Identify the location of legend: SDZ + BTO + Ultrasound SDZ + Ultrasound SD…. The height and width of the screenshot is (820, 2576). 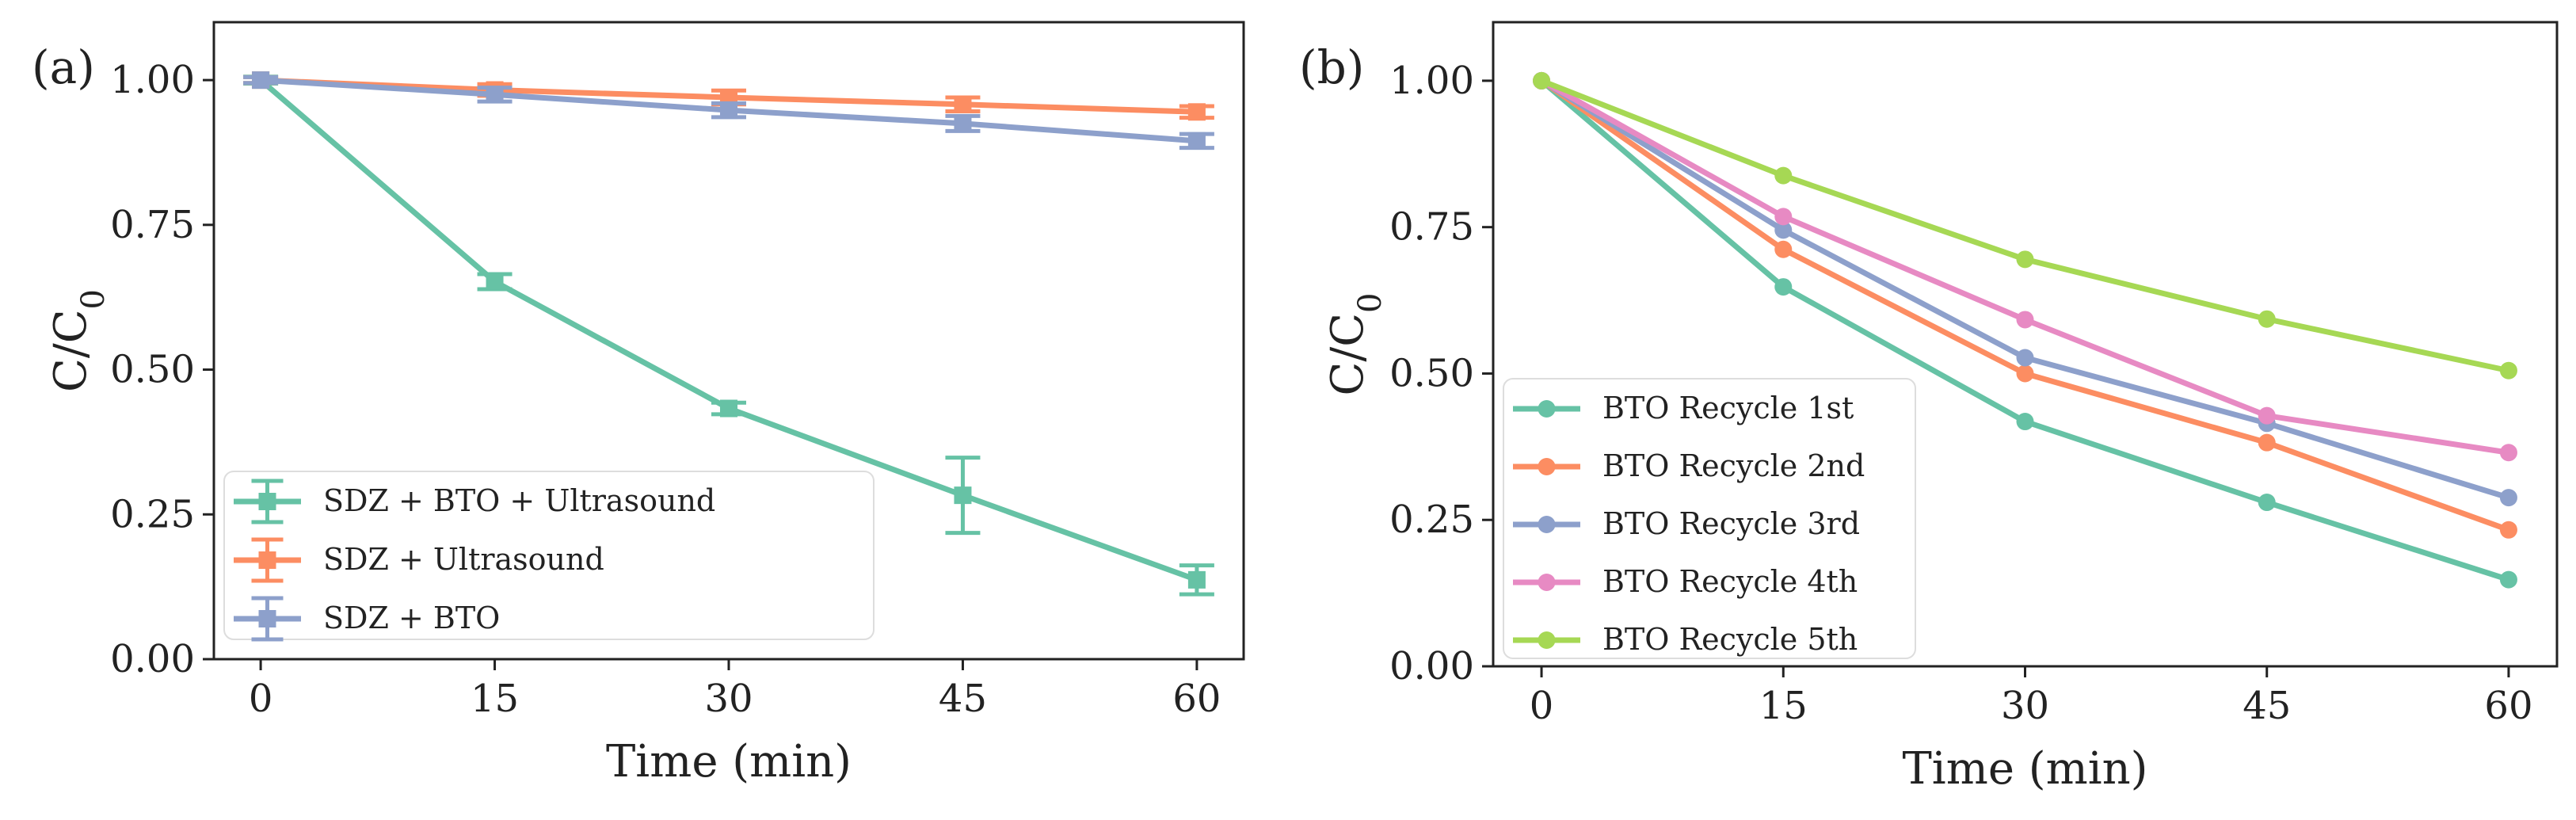
(549, 556).